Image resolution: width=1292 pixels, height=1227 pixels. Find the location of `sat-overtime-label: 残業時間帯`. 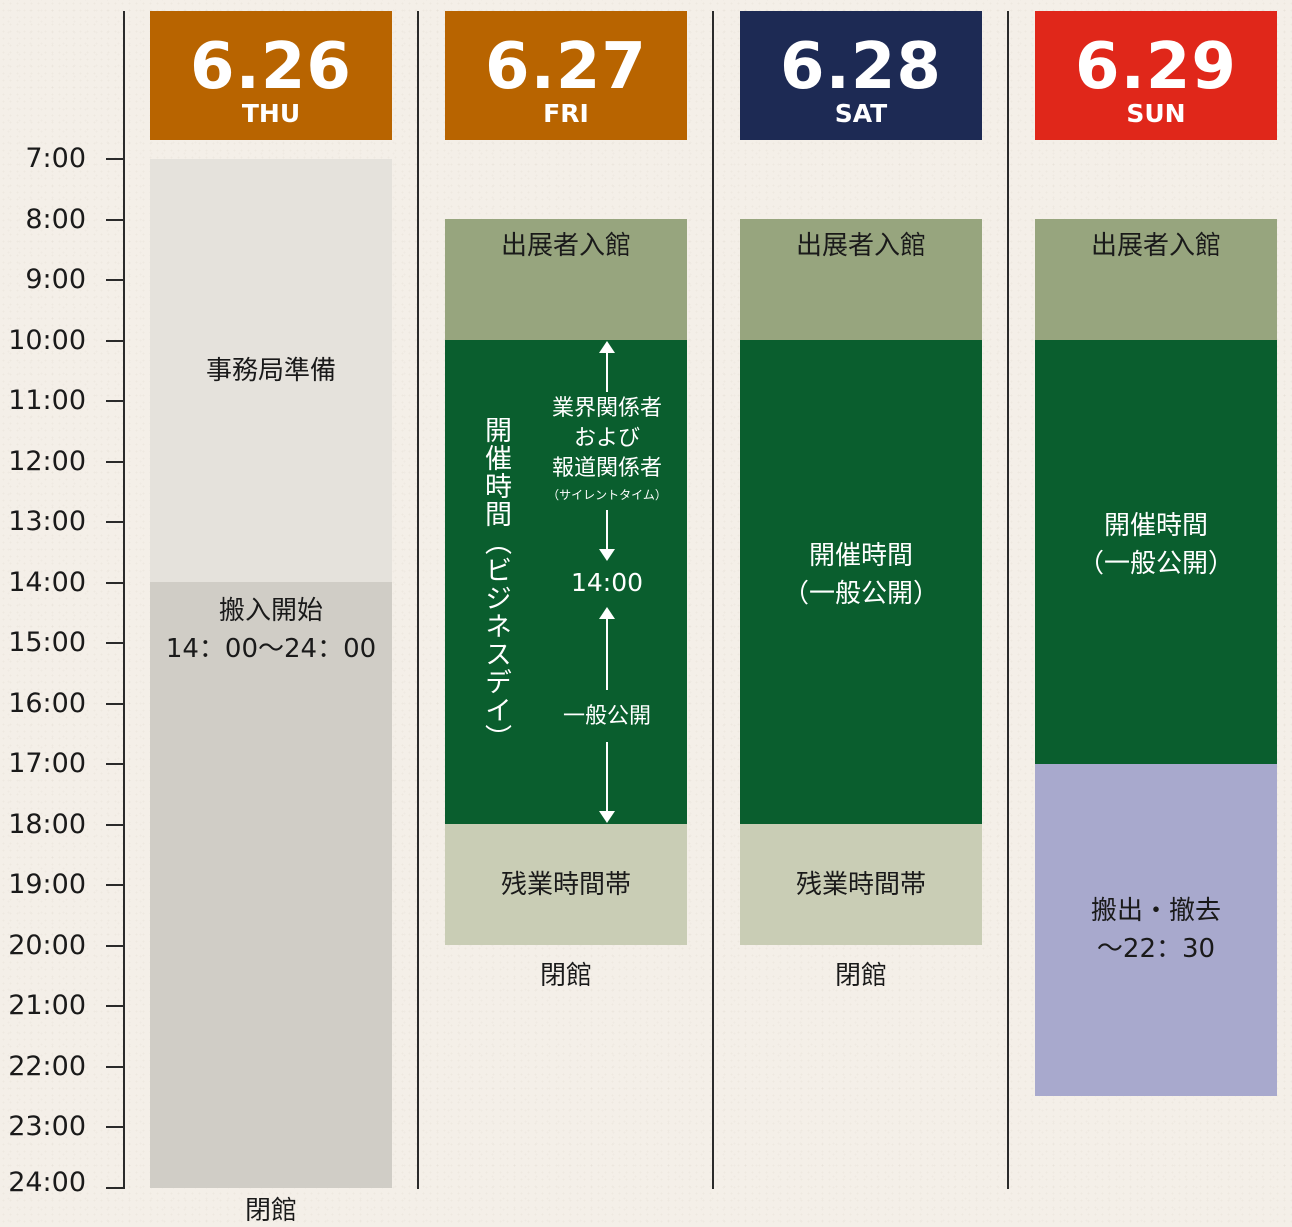

sat-overtime-label: 残業時間帯 is located at coordinates (860, 884).